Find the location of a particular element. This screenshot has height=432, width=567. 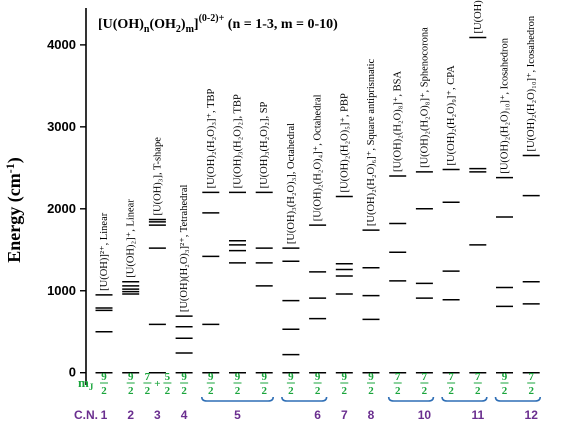

species-column: [U(OH)₂(H₂O)₉]⁺, CPA 7 2 is located at coordinates (451, 231).